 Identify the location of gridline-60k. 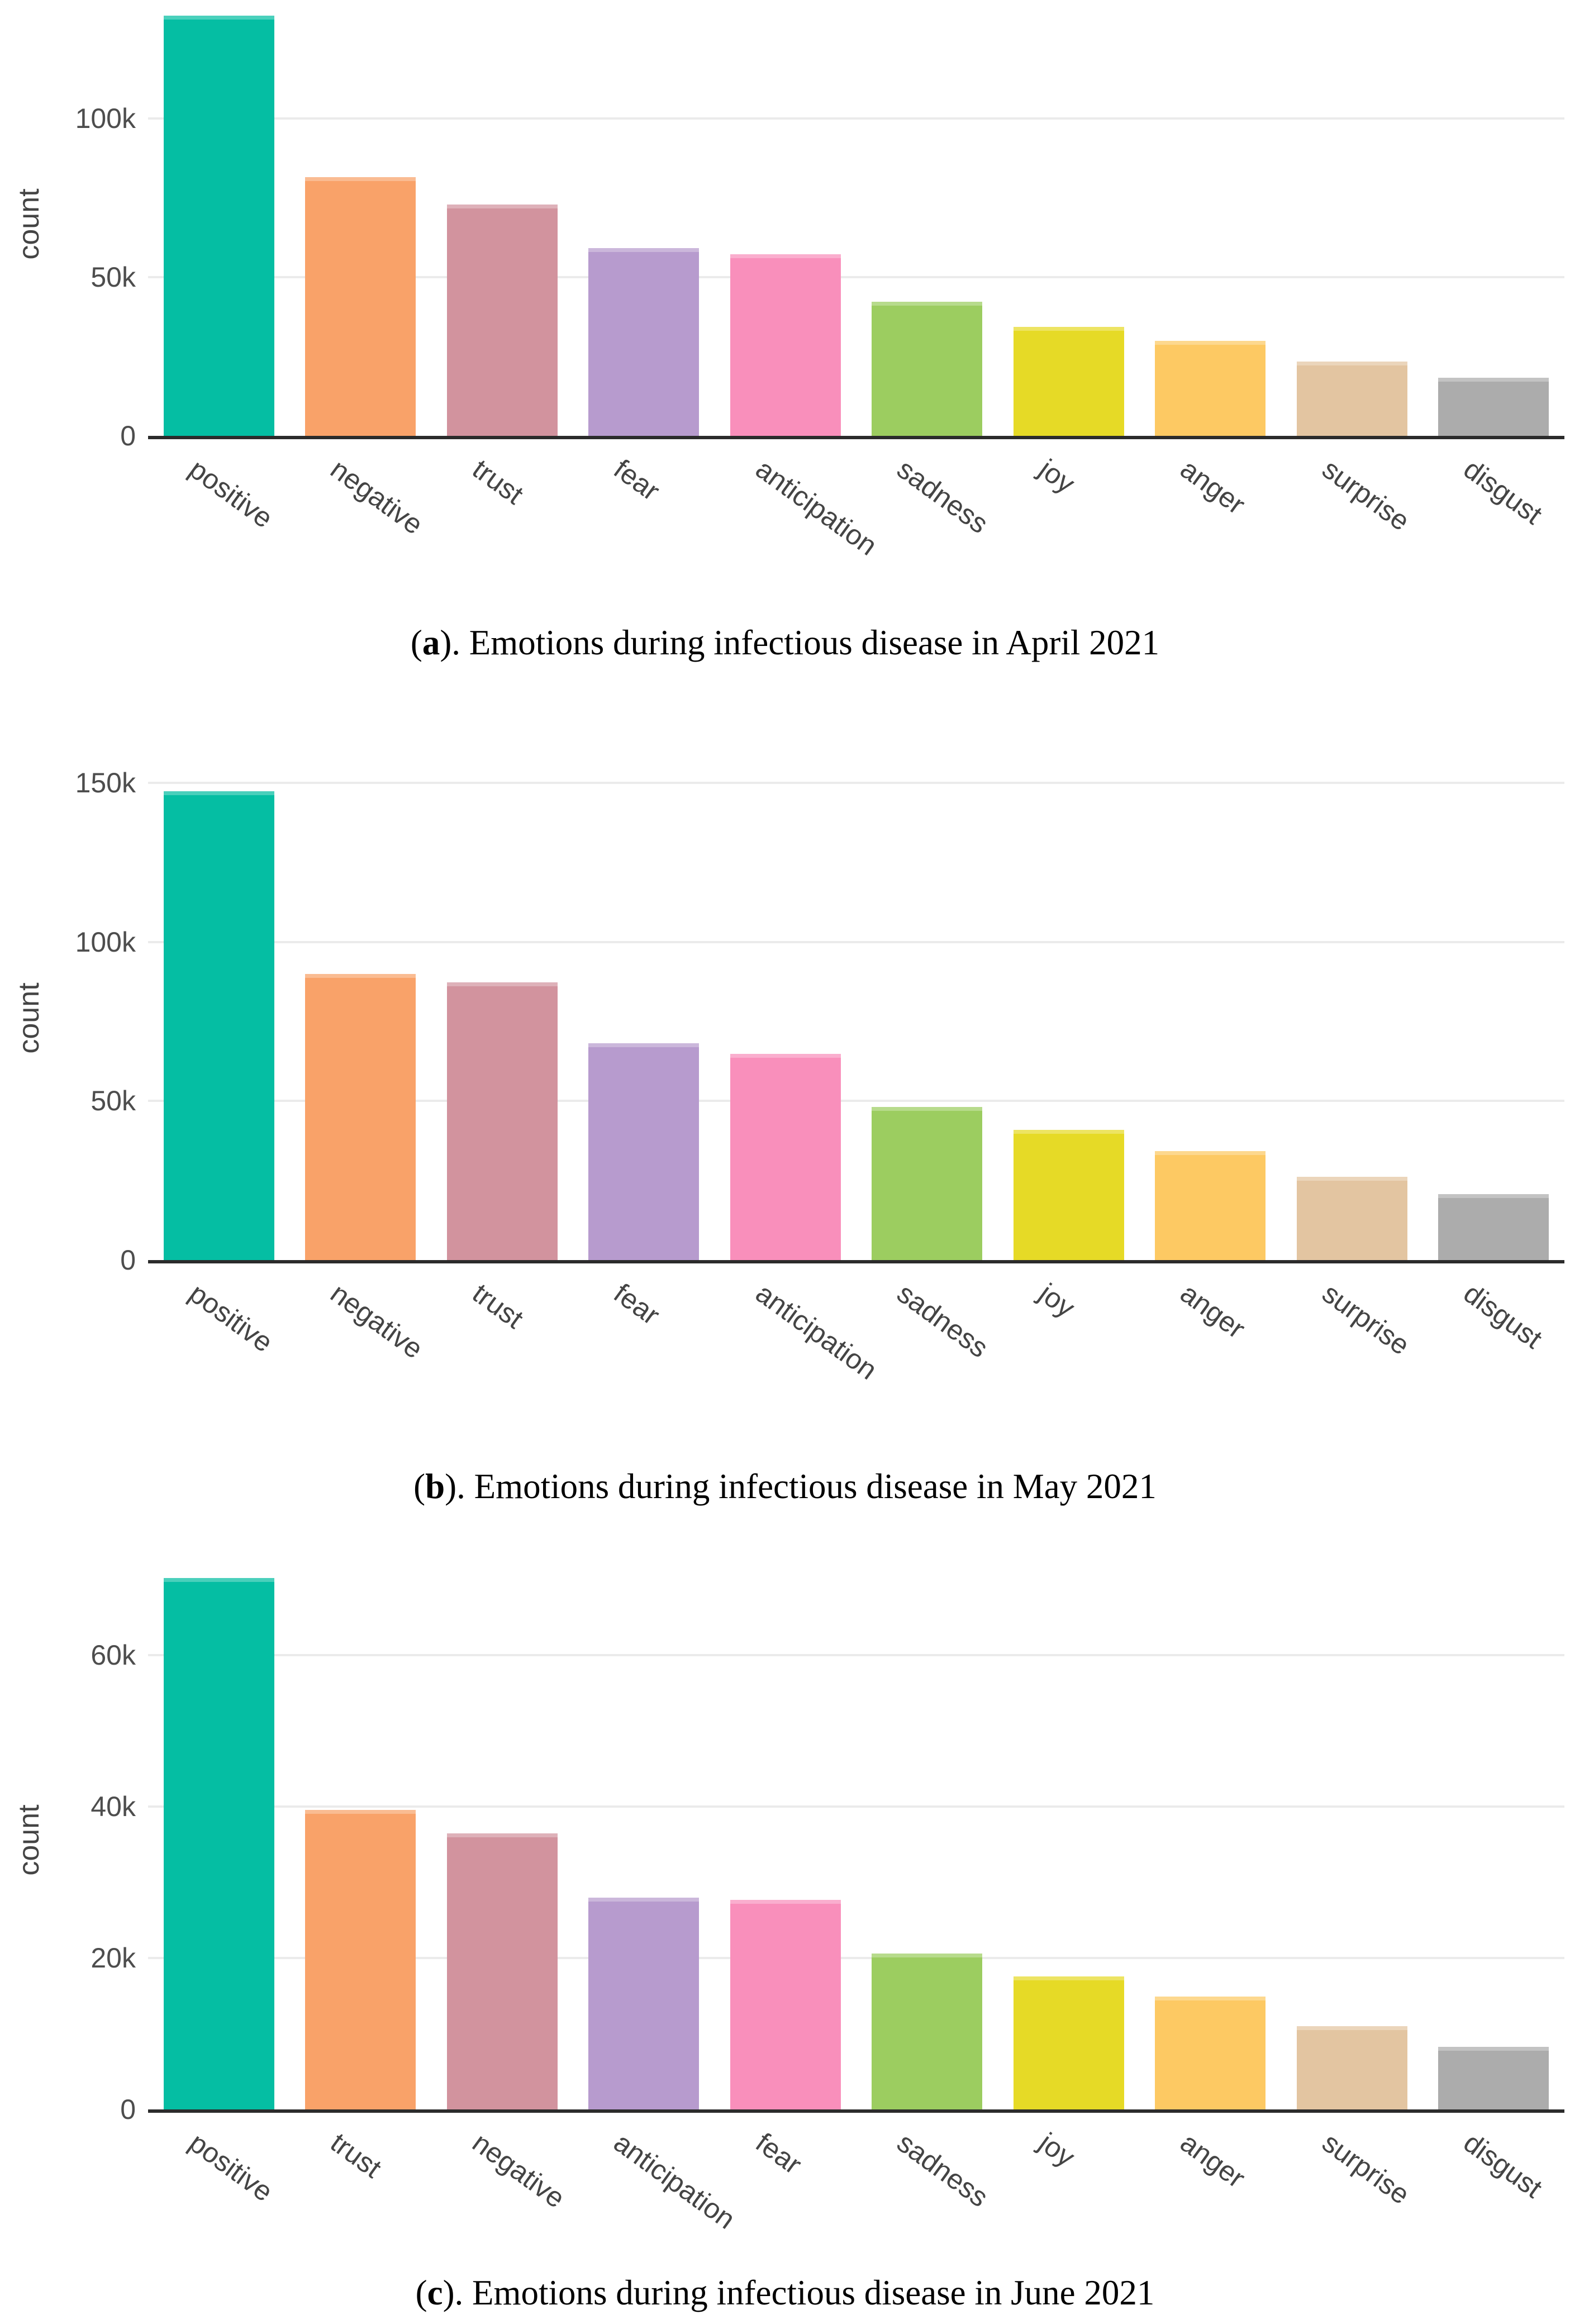
(856, 1655).